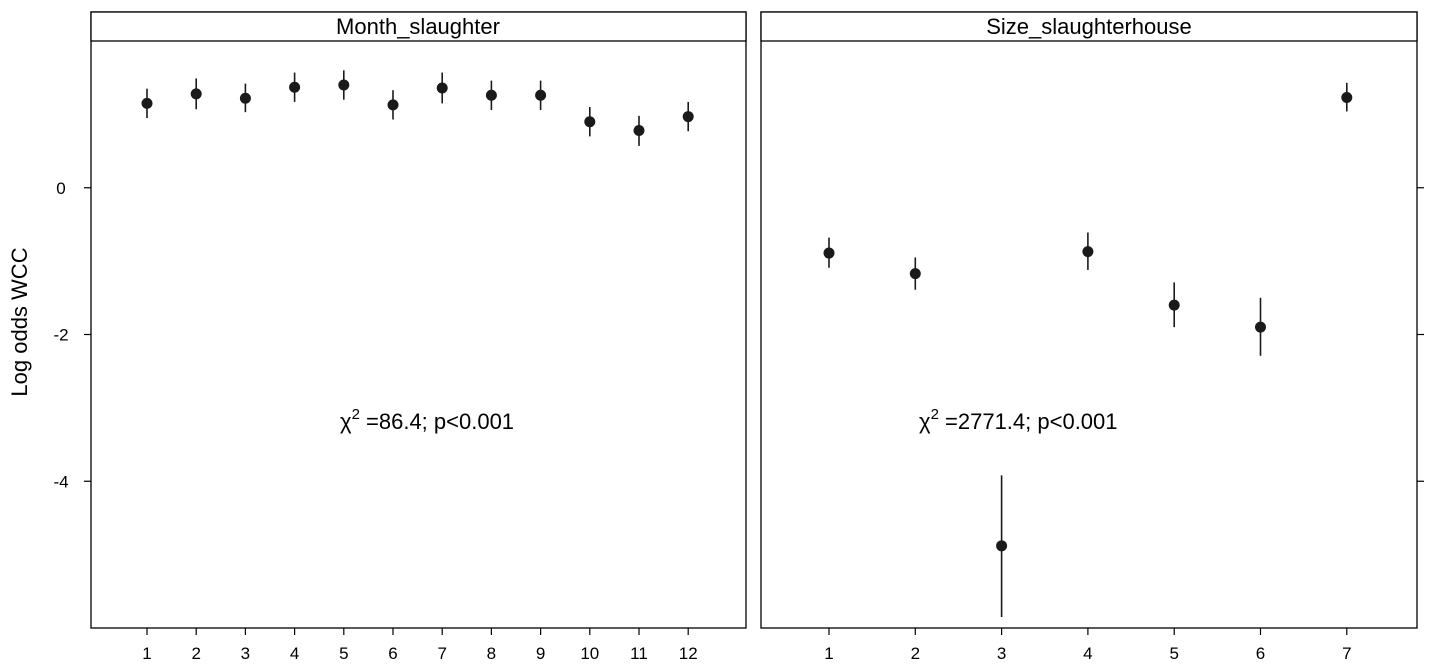 This screenshot has width=1434, height=671. What do you see at coordinates (60, 335) in the screenshot?
I see `y-tick-label: -2` at bounding box center [60, 335].